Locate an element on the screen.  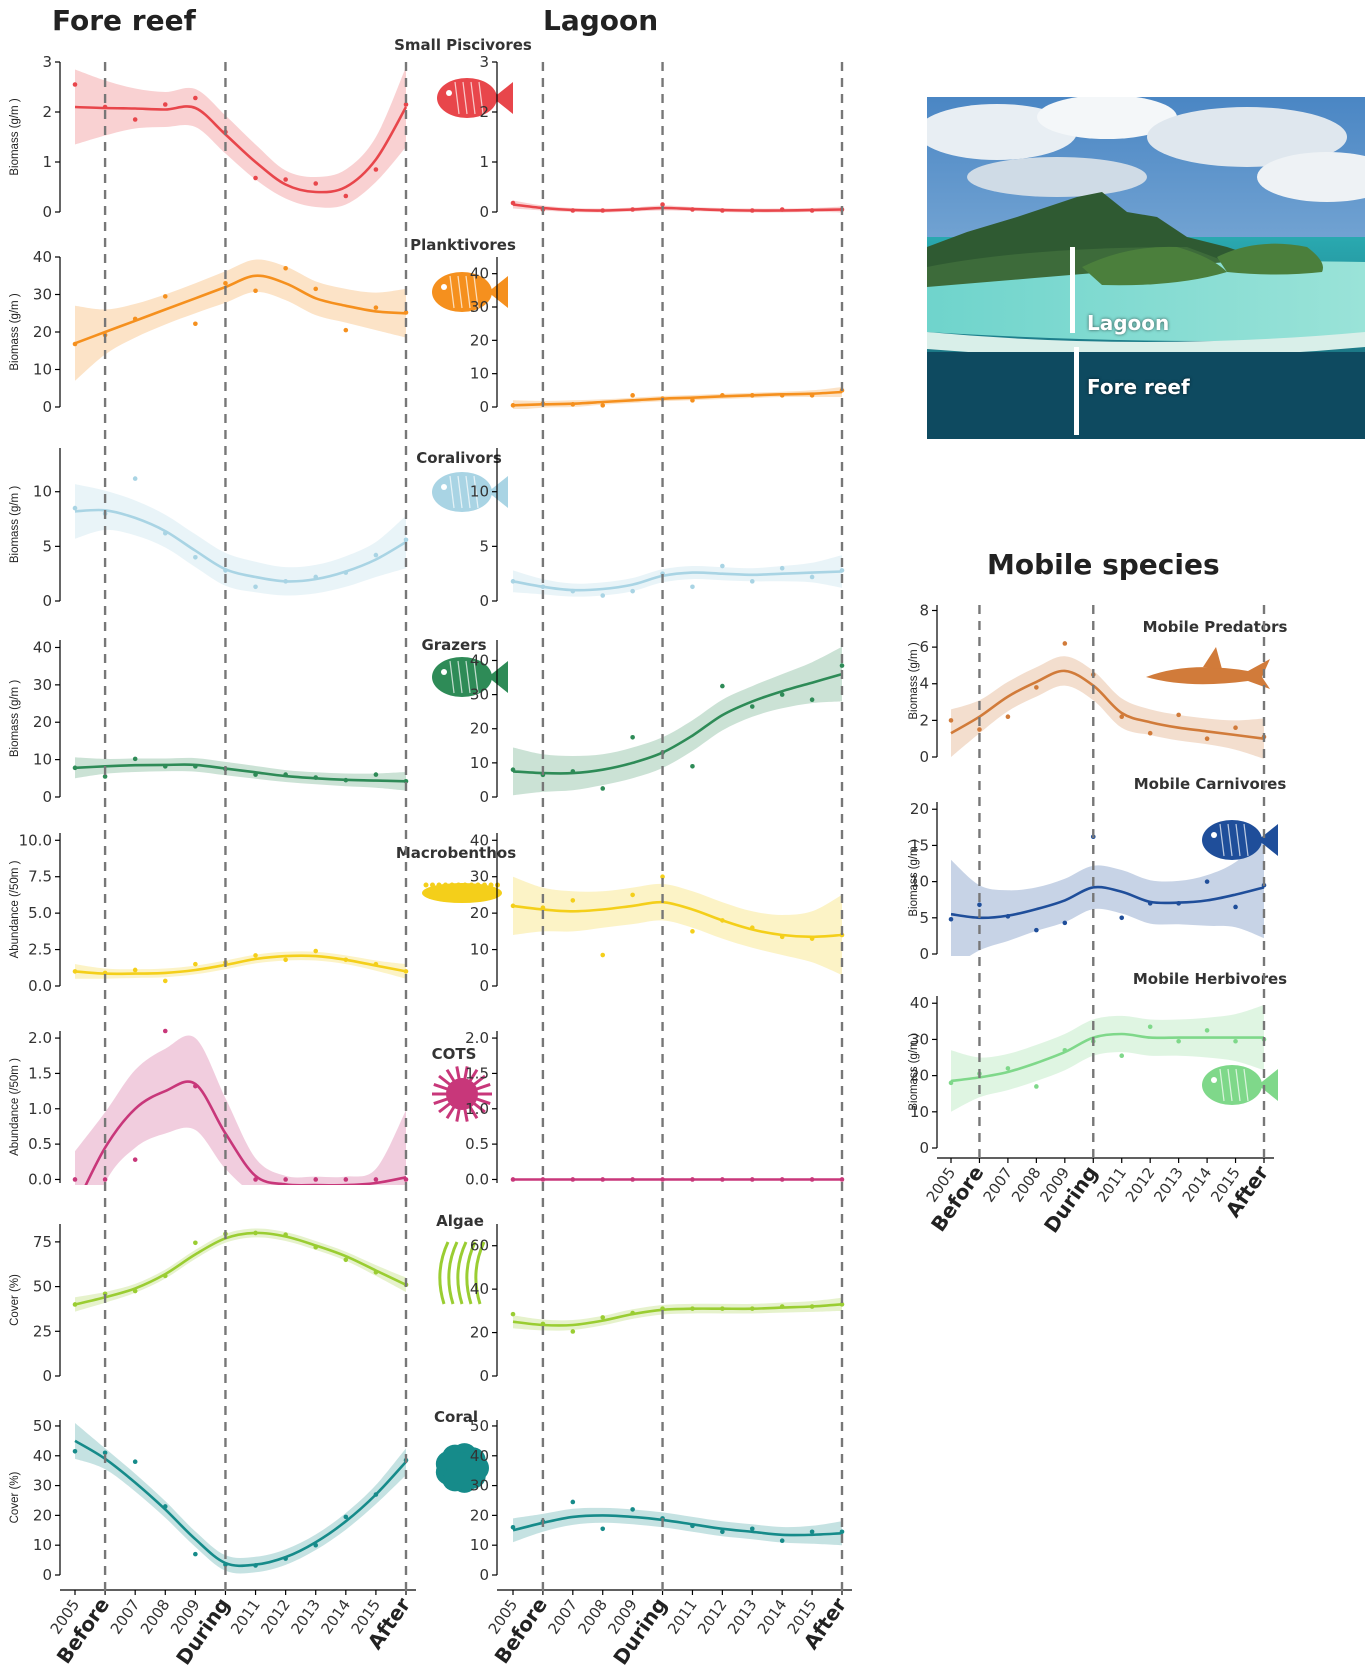
y-axis-label: Cover (%) is located at coordinates (15, 1497).